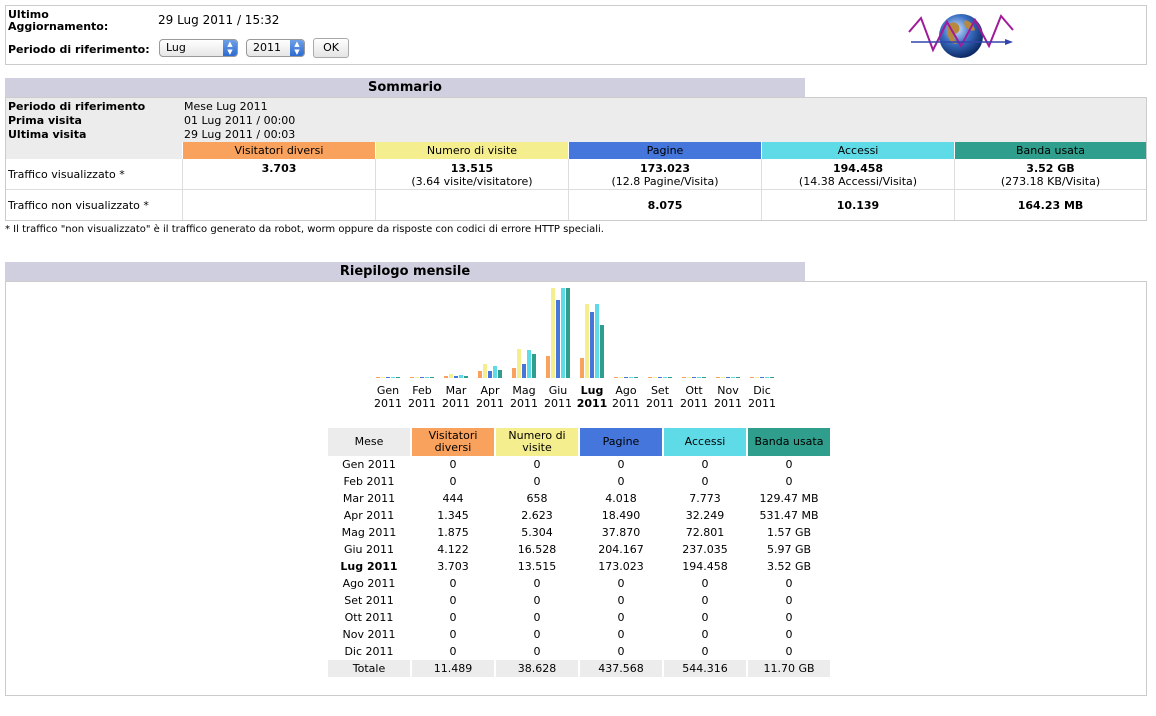 This screenshot has height=716, width=1156. I want to click on table-row: Apr 2011 1.345 2.623 18.490 32.249 531.47 MB, so click(579, 515).